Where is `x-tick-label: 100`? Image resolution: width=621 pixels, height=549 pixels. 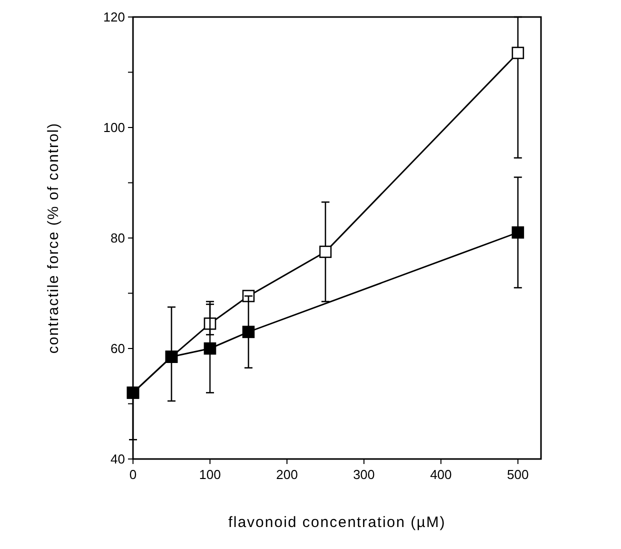 x-tick-label: 100 is located at coordinates (210, 474).